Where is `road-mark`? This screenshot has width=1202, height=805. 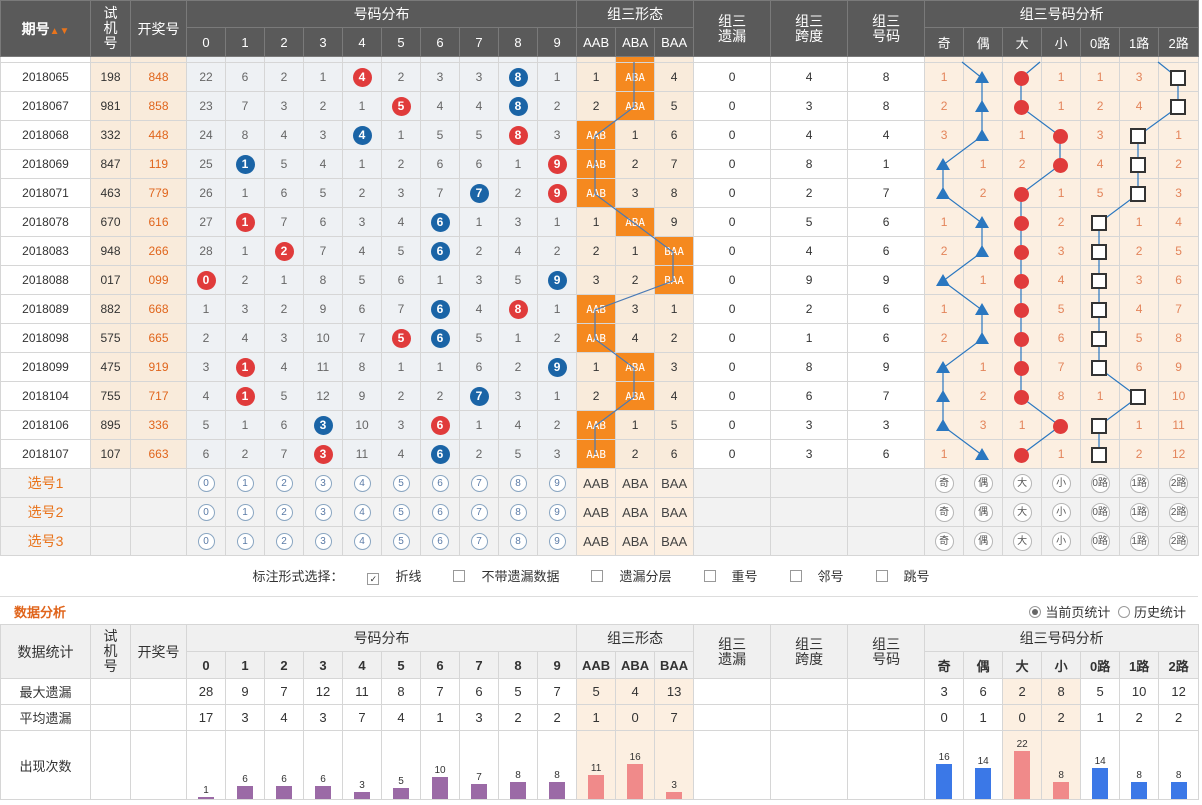 road-mark is located at coordinates (1138, 397).